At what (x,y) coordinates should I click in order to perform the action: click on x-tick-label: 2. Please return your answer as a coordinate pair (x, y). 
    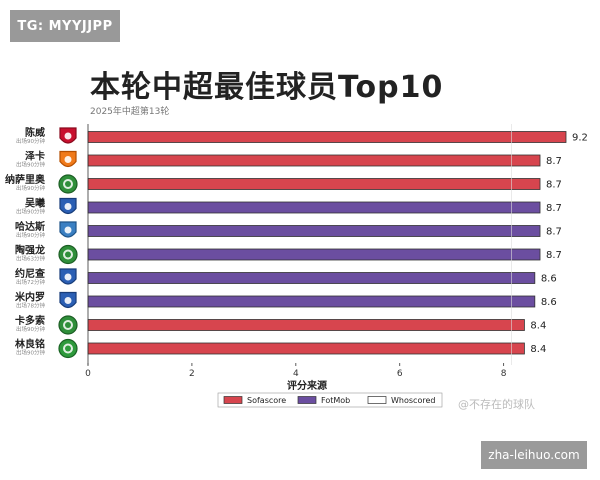
    Looking at the image, I should click on (192, 374).